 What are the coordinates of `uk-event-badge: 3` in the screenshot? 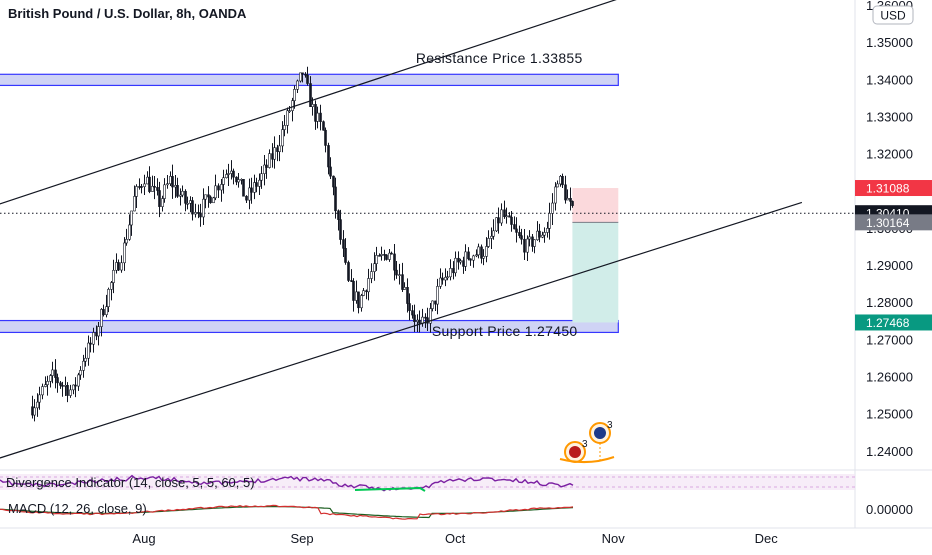 It's located at (601, 432).